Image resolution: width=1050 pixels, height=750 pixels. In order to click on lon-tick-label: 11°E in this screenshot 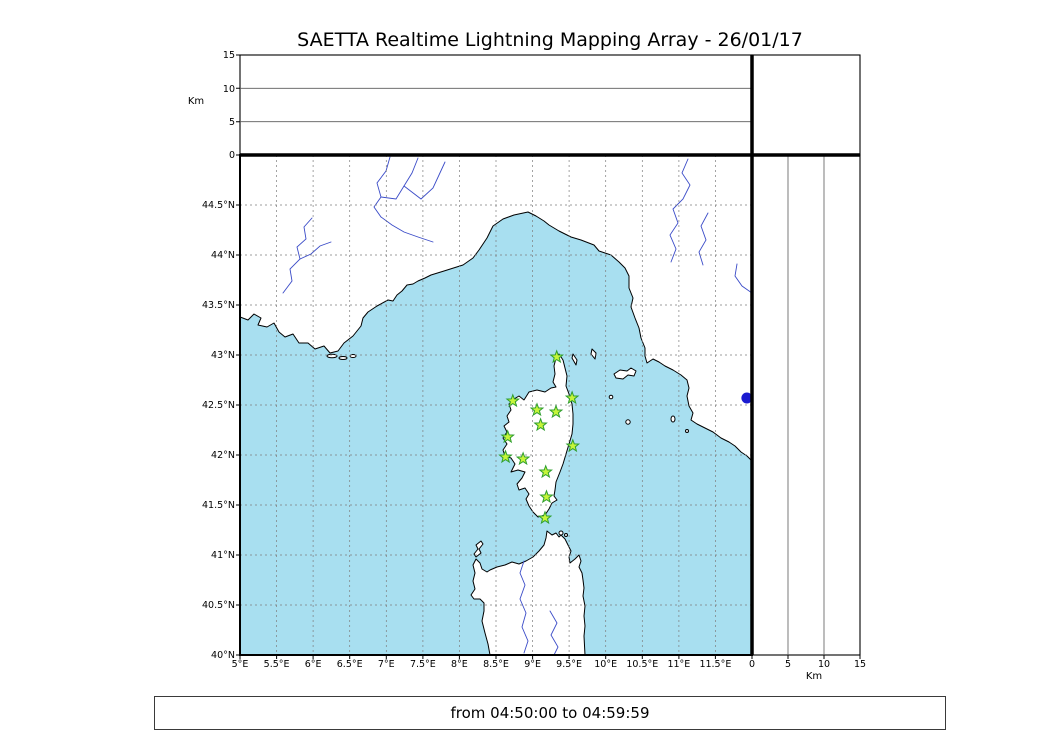, I will do `click(678, 664)`.